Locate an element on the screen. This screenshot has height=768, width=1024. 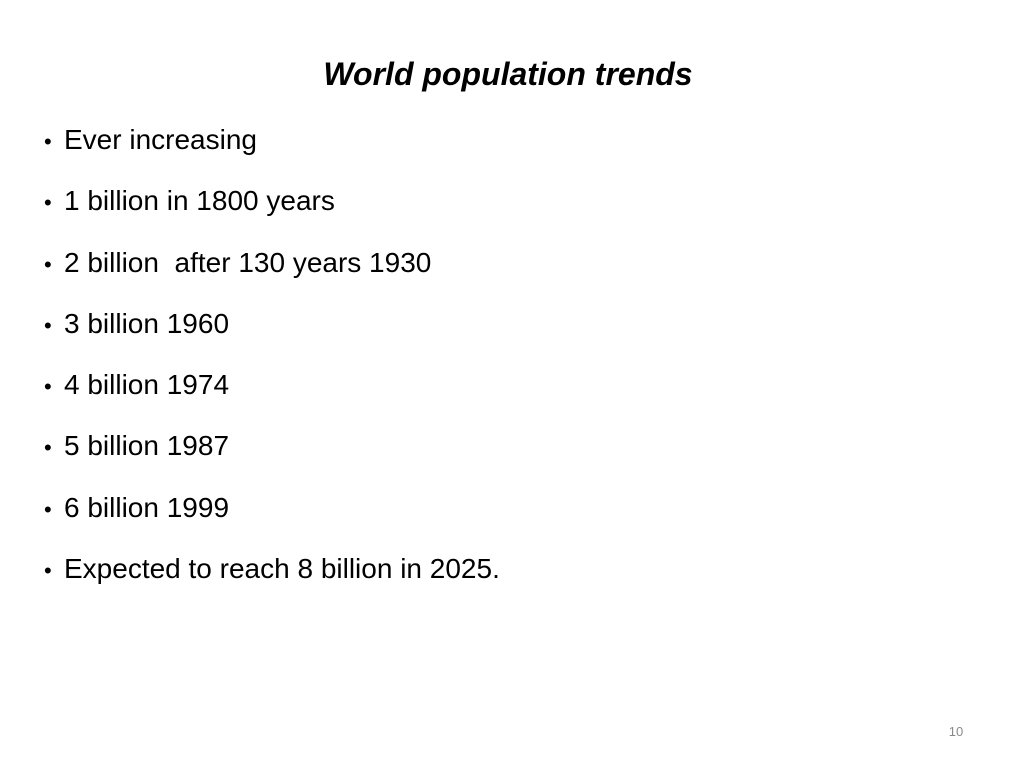
bullet-text: Ever increasing is located at coordinates (160, 139).